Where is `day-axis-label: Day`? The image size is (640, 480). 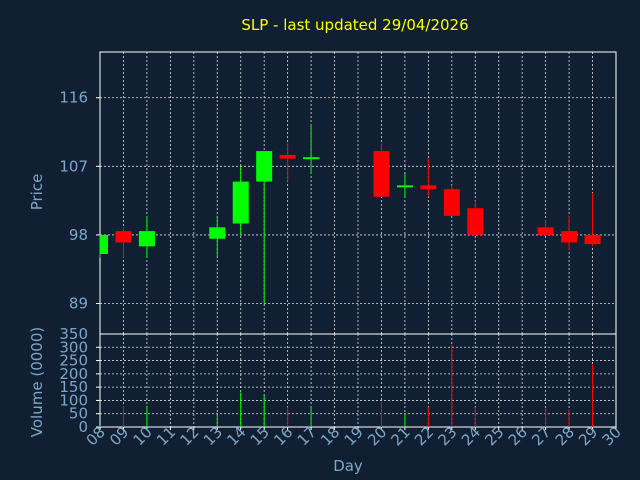 day-axis-label: Day is located at coordinates (348, 466).